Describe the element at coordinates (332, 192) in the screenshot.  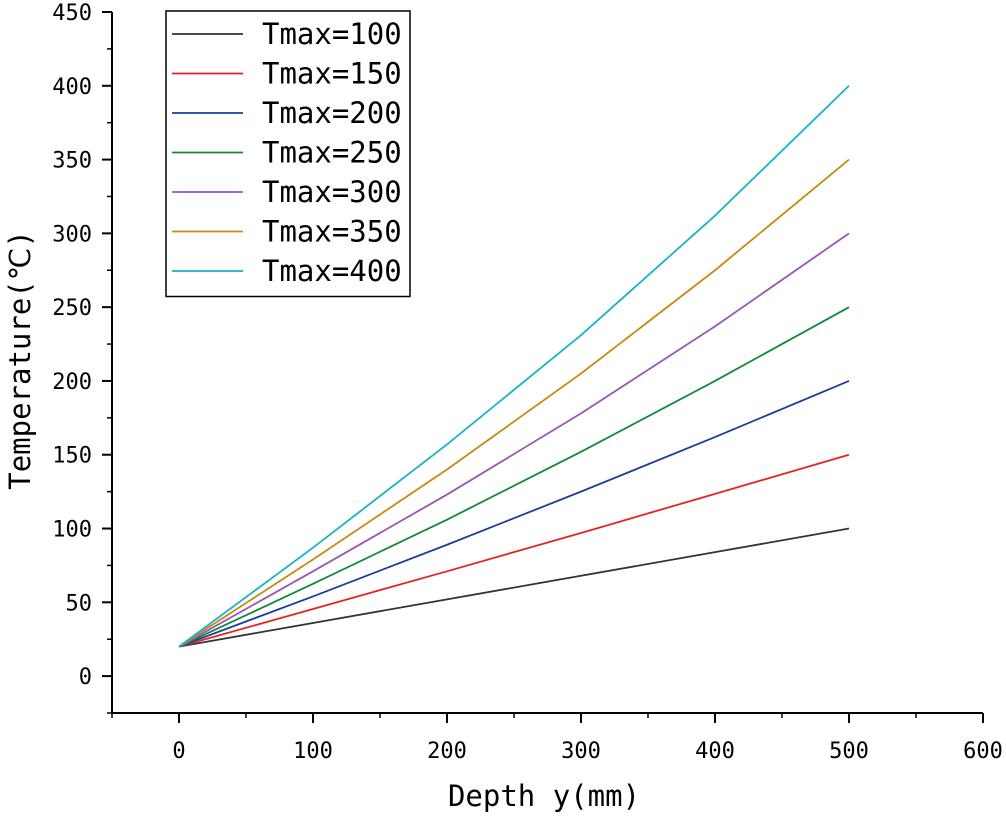
I see `legend-label: Tmax=300` at that location.